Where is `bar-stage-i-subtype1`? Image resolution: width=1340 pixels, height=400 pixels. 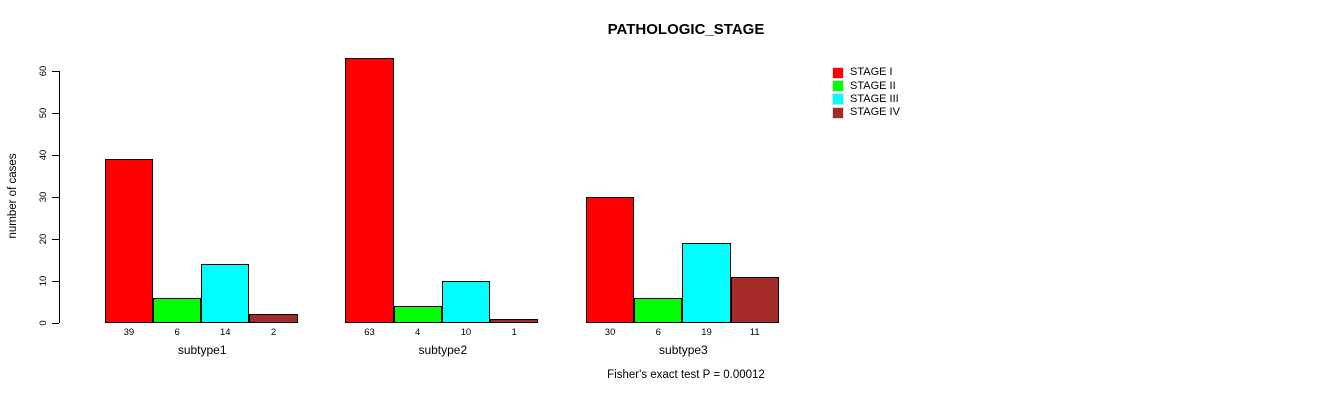 bar-stage-i-subtype1 is located at coordinates (128, 241).